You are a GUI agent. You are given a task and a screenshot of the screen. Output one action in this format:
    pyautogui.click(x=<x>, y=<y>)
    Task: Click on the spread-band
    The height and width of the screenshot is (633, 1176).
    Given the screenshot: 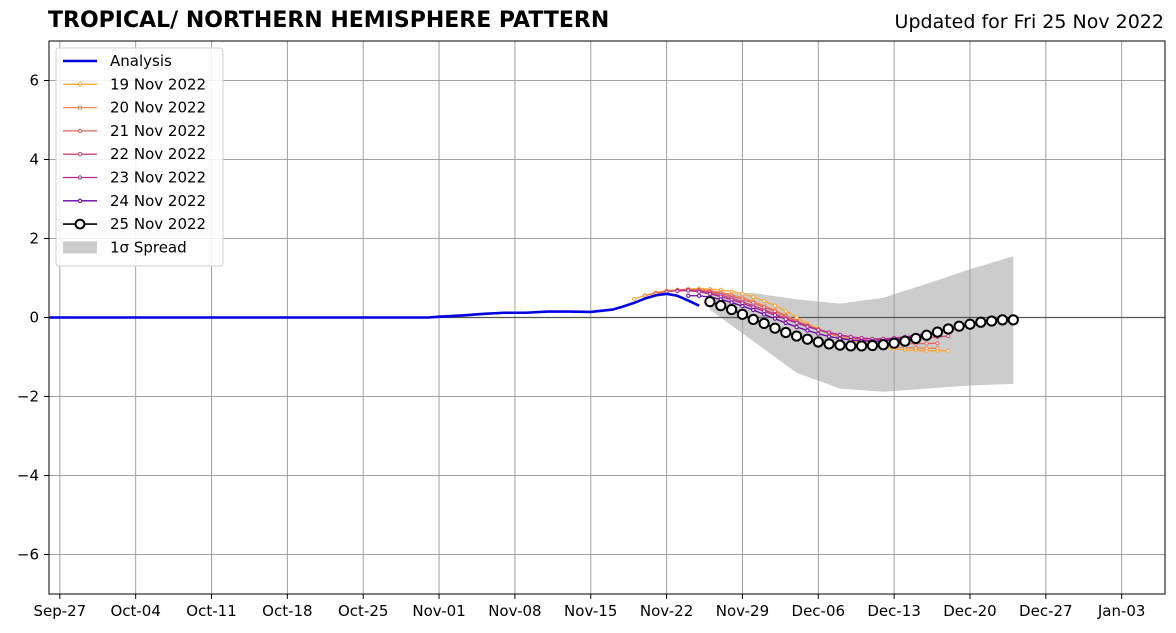 What is the action you would take?
    pyautogui.click(x=861, y=324)
    